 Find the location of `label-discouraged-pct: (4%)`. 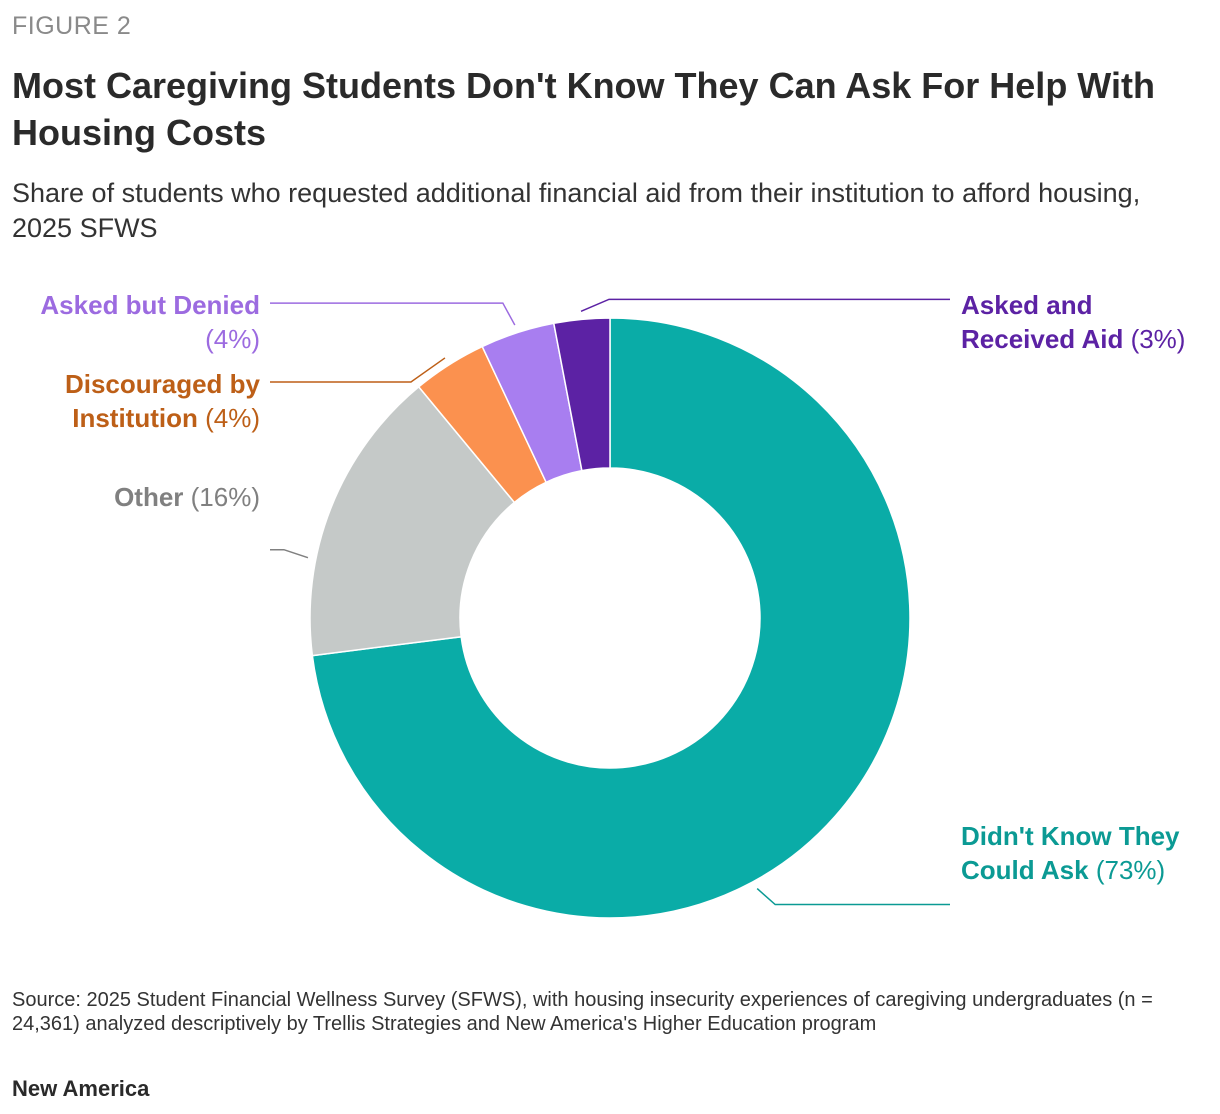

label-discouraged-pct: (4%) is located at coordinates (232, 418).